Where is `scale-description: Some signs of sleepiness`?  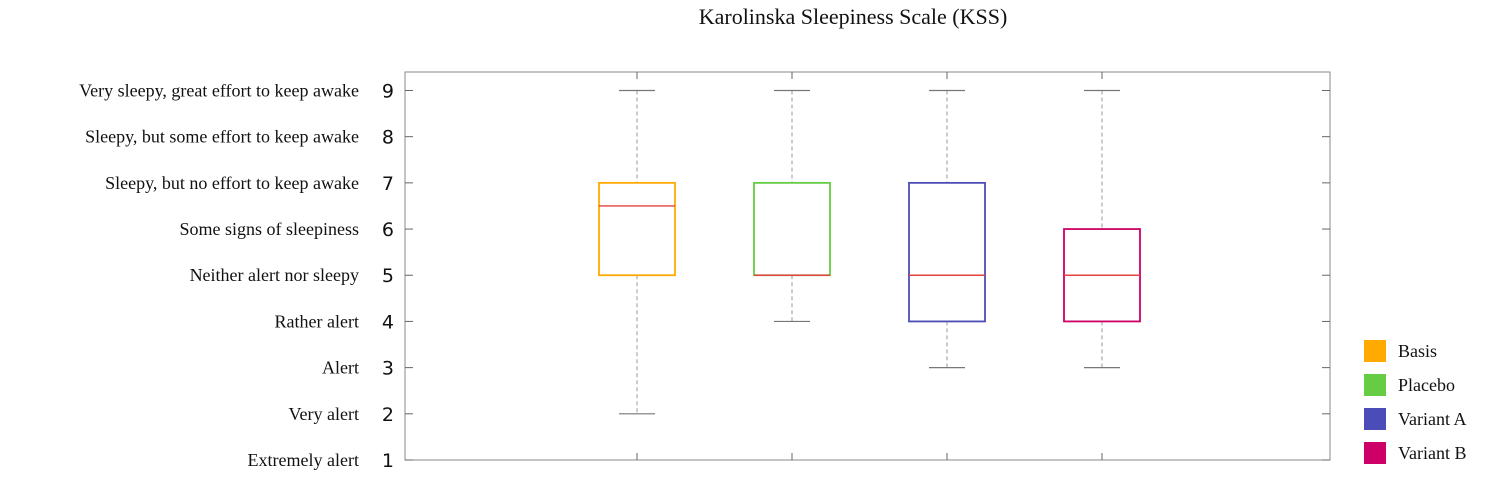
scale-description: Some signs of sleepiness is located at coordinates (270, 229).